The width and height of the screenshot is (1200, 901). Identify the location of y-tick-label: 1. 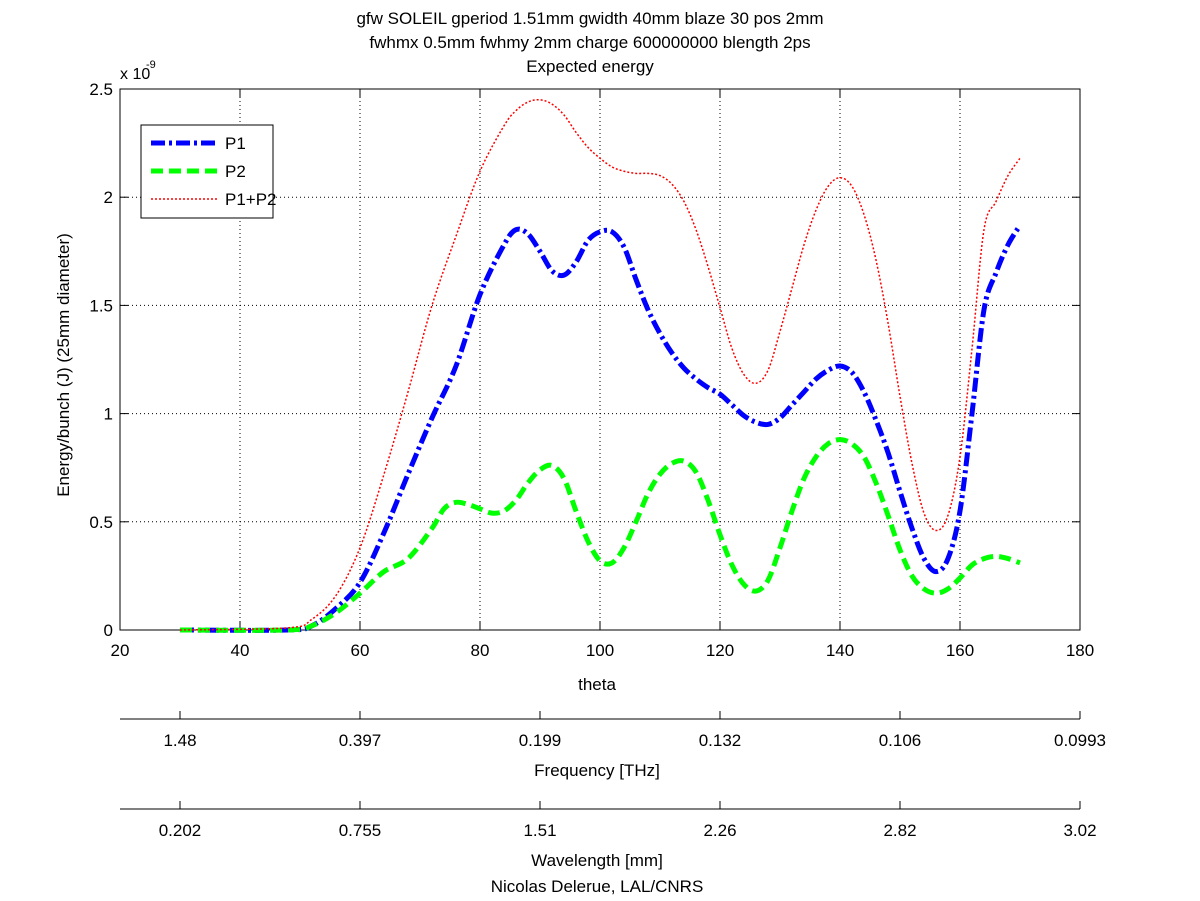
(108, 414).